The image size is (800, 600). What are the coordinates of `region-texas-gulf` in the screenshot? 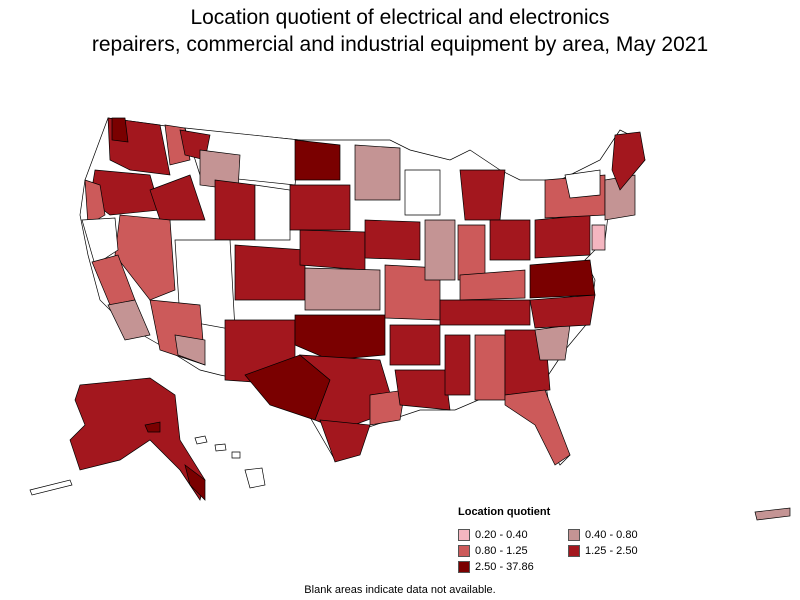 It's located at (387, 407).